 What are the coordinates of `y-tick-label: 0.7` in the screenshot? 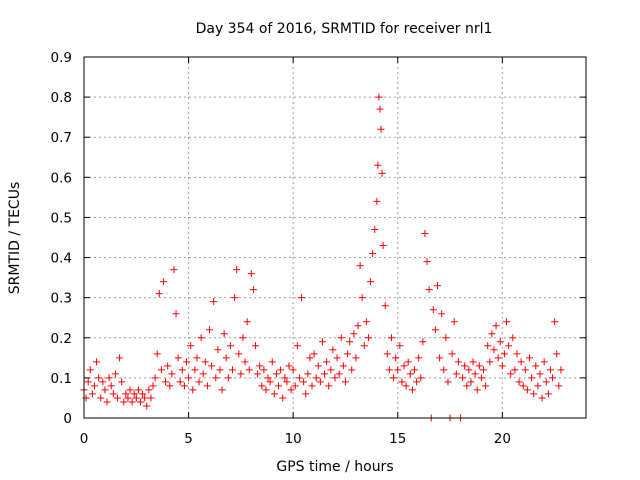 It's located at (61, 138).